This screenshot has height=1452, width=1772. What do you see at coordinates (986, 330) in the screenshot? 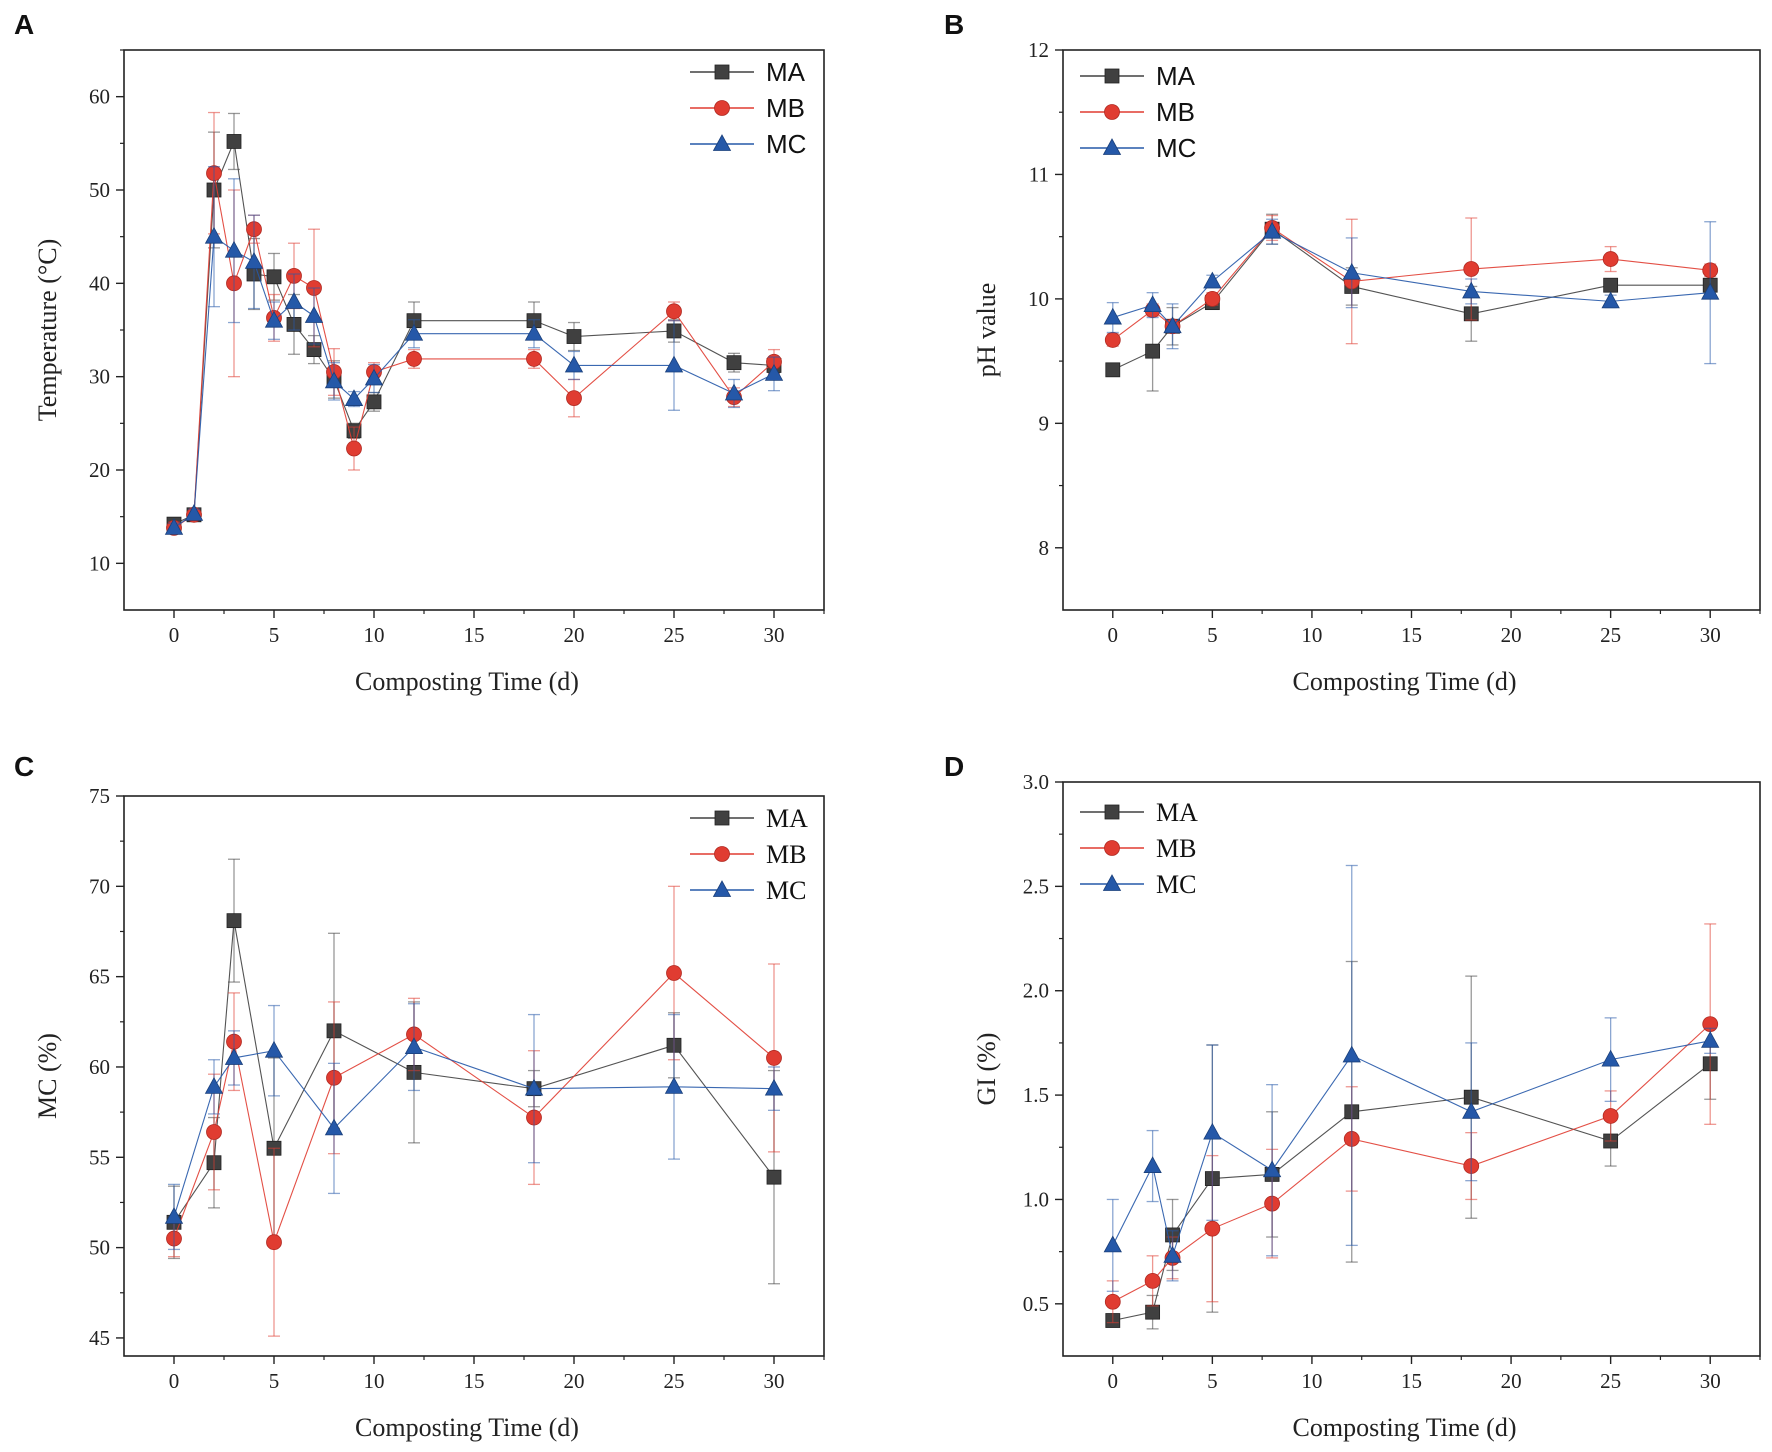
I see `y-axis-title: pH value` at bounding box center [986, 330].